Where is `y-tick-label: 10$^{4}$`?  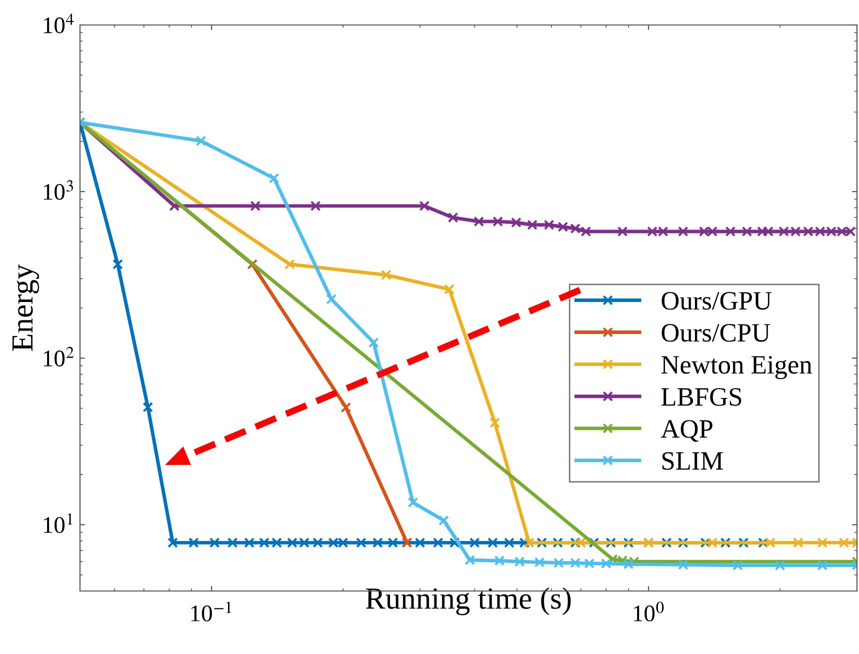 y-tick-label: 10$^{4}$ is located at coordinates (59, 24).